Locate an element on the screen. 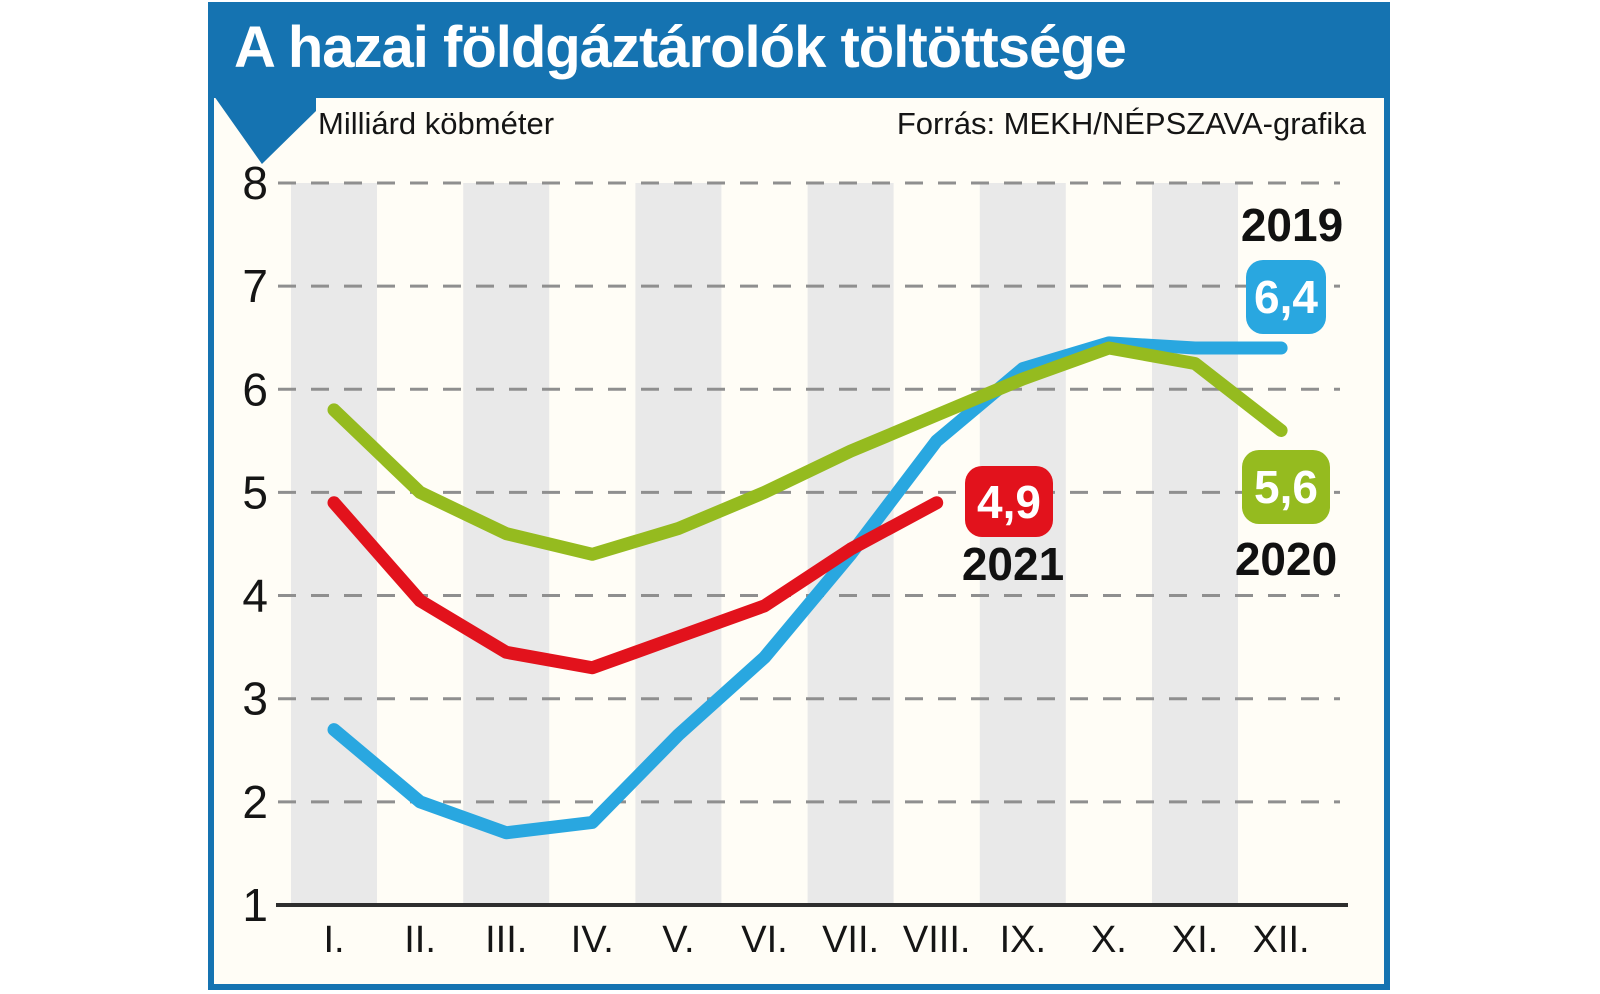  value-badge-2021: 4,9 is located at coordinates (1009, 501).